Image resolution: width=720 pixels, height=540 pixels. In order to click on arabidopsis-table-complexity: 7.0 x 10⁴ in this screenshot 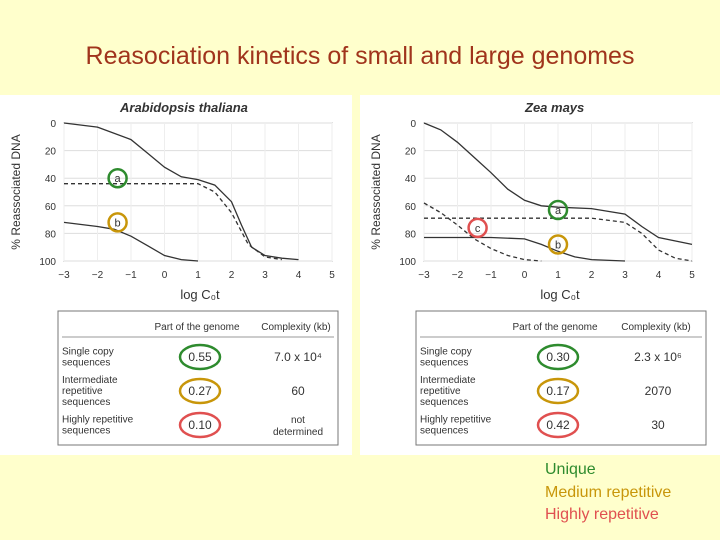, I will do `click(298, 357)`.